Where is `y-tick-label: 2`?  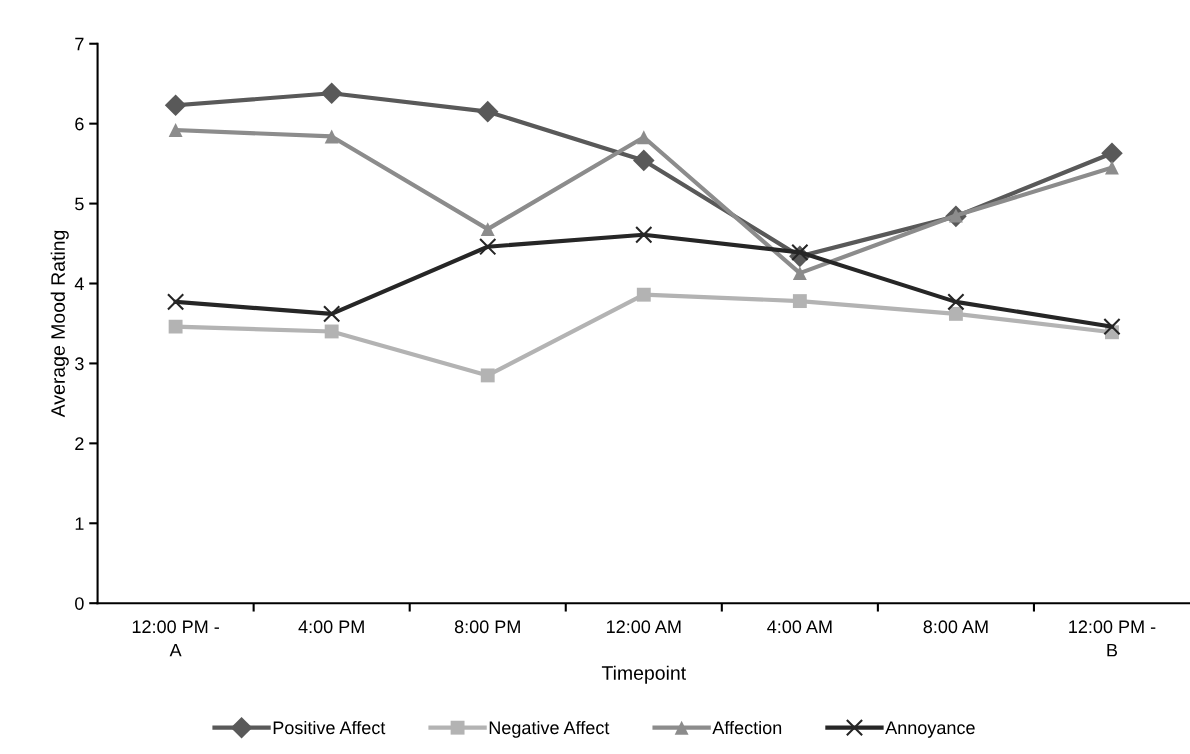 y-tick-label: 2 is located at coordinates (79, 443).